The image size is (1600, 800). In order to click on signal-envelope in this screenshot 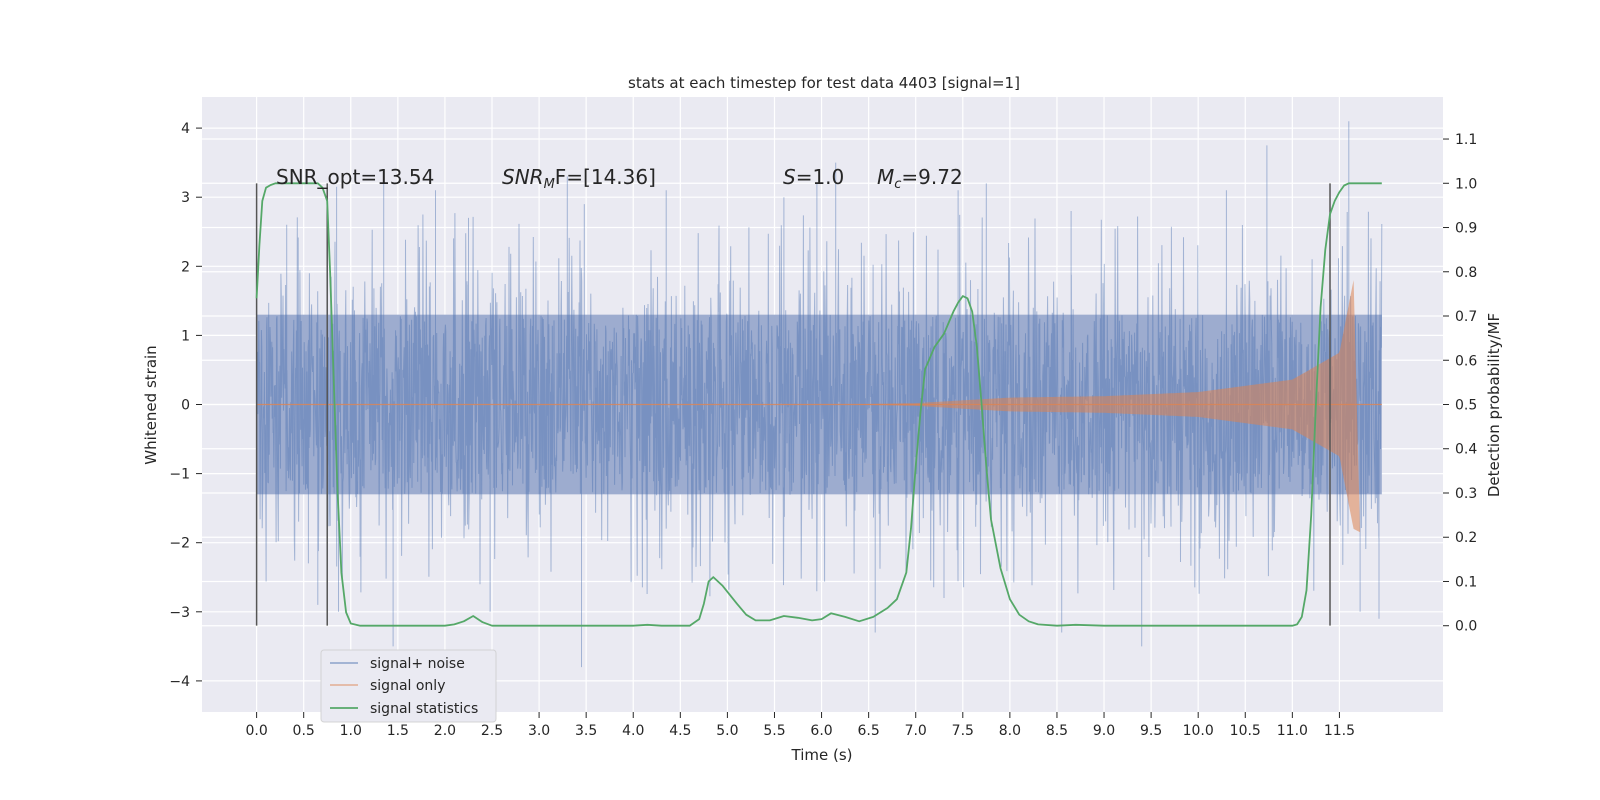, I will do `click(1110, 406)`.